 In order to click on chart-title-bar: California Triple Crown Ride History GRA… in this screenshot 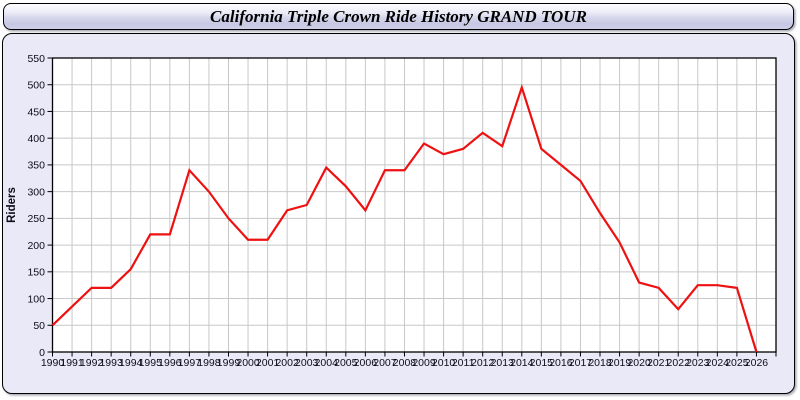, I will do `click(398, 16)`.